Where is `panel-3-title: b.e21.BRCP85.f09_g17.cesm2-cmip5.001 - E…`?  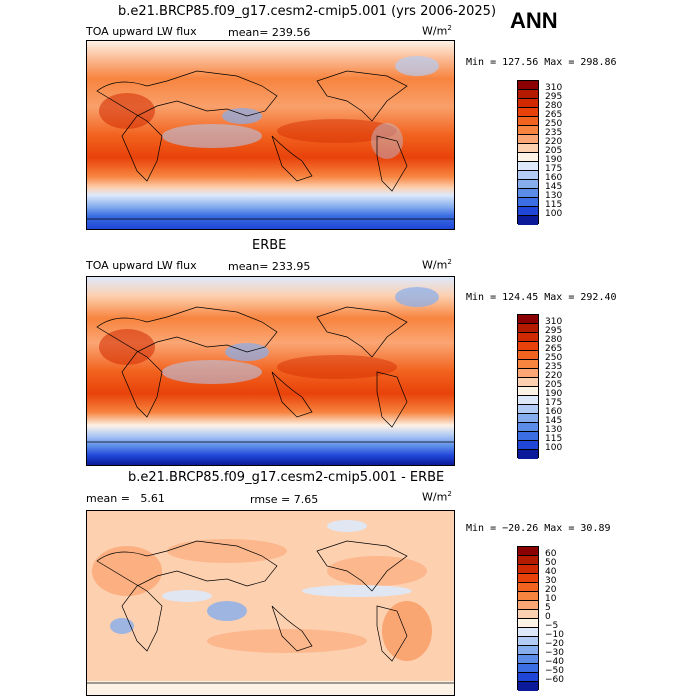
panel-3-title: b.e21.BRCP85.f09_g17.cesm2-cmip5.001 - E… is located at coordinates (286, 477).